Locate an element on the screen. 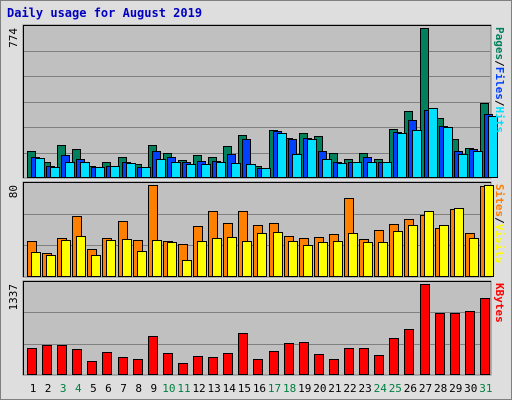  x-tick-label-day-19: 19 is located at coordinates (304, 388).